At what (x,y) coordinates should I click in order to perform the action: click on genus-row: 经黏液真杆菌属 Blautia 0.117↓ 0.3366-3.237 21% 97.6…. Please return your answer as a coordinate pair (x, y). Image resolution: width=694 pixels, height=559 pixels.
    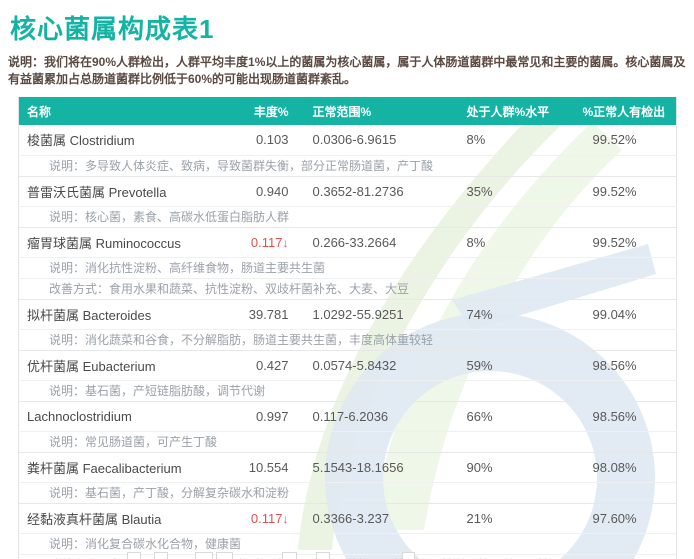
    Looking at the image, I should click on (347, 517).